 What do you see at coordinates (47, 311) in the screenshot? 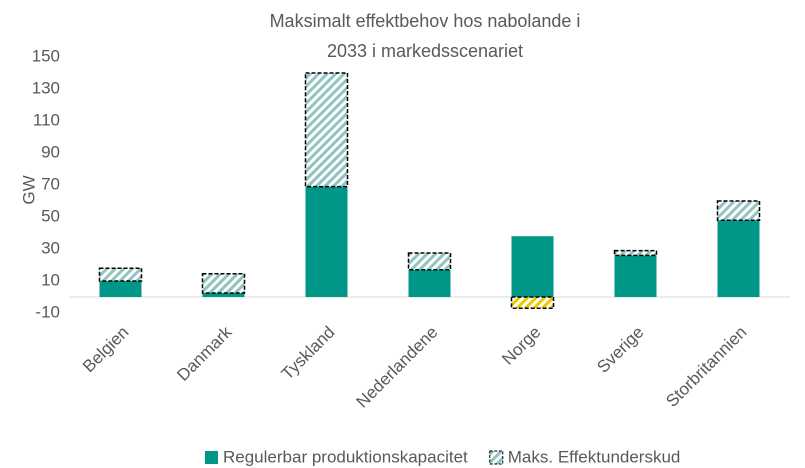
I see `y-tick-label: -10` at bounding box center [47, 311].